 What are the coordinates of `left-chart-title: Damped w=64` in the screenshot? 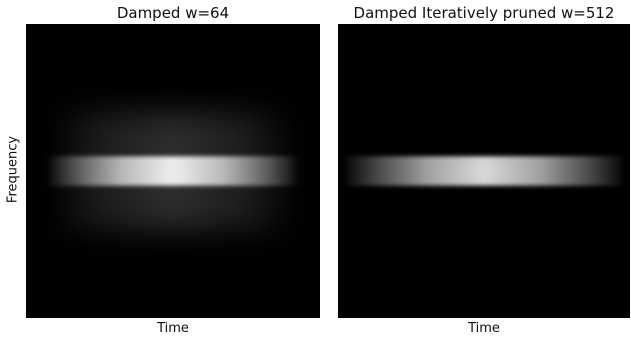 It's located at (173, 13).